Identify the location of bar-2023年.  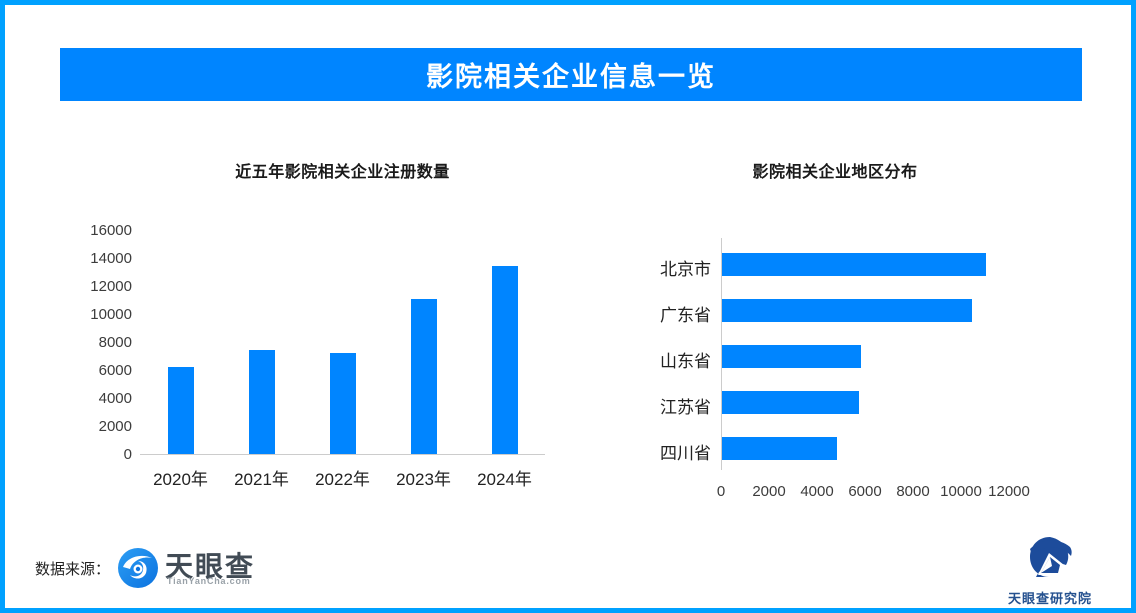
(423, 376).